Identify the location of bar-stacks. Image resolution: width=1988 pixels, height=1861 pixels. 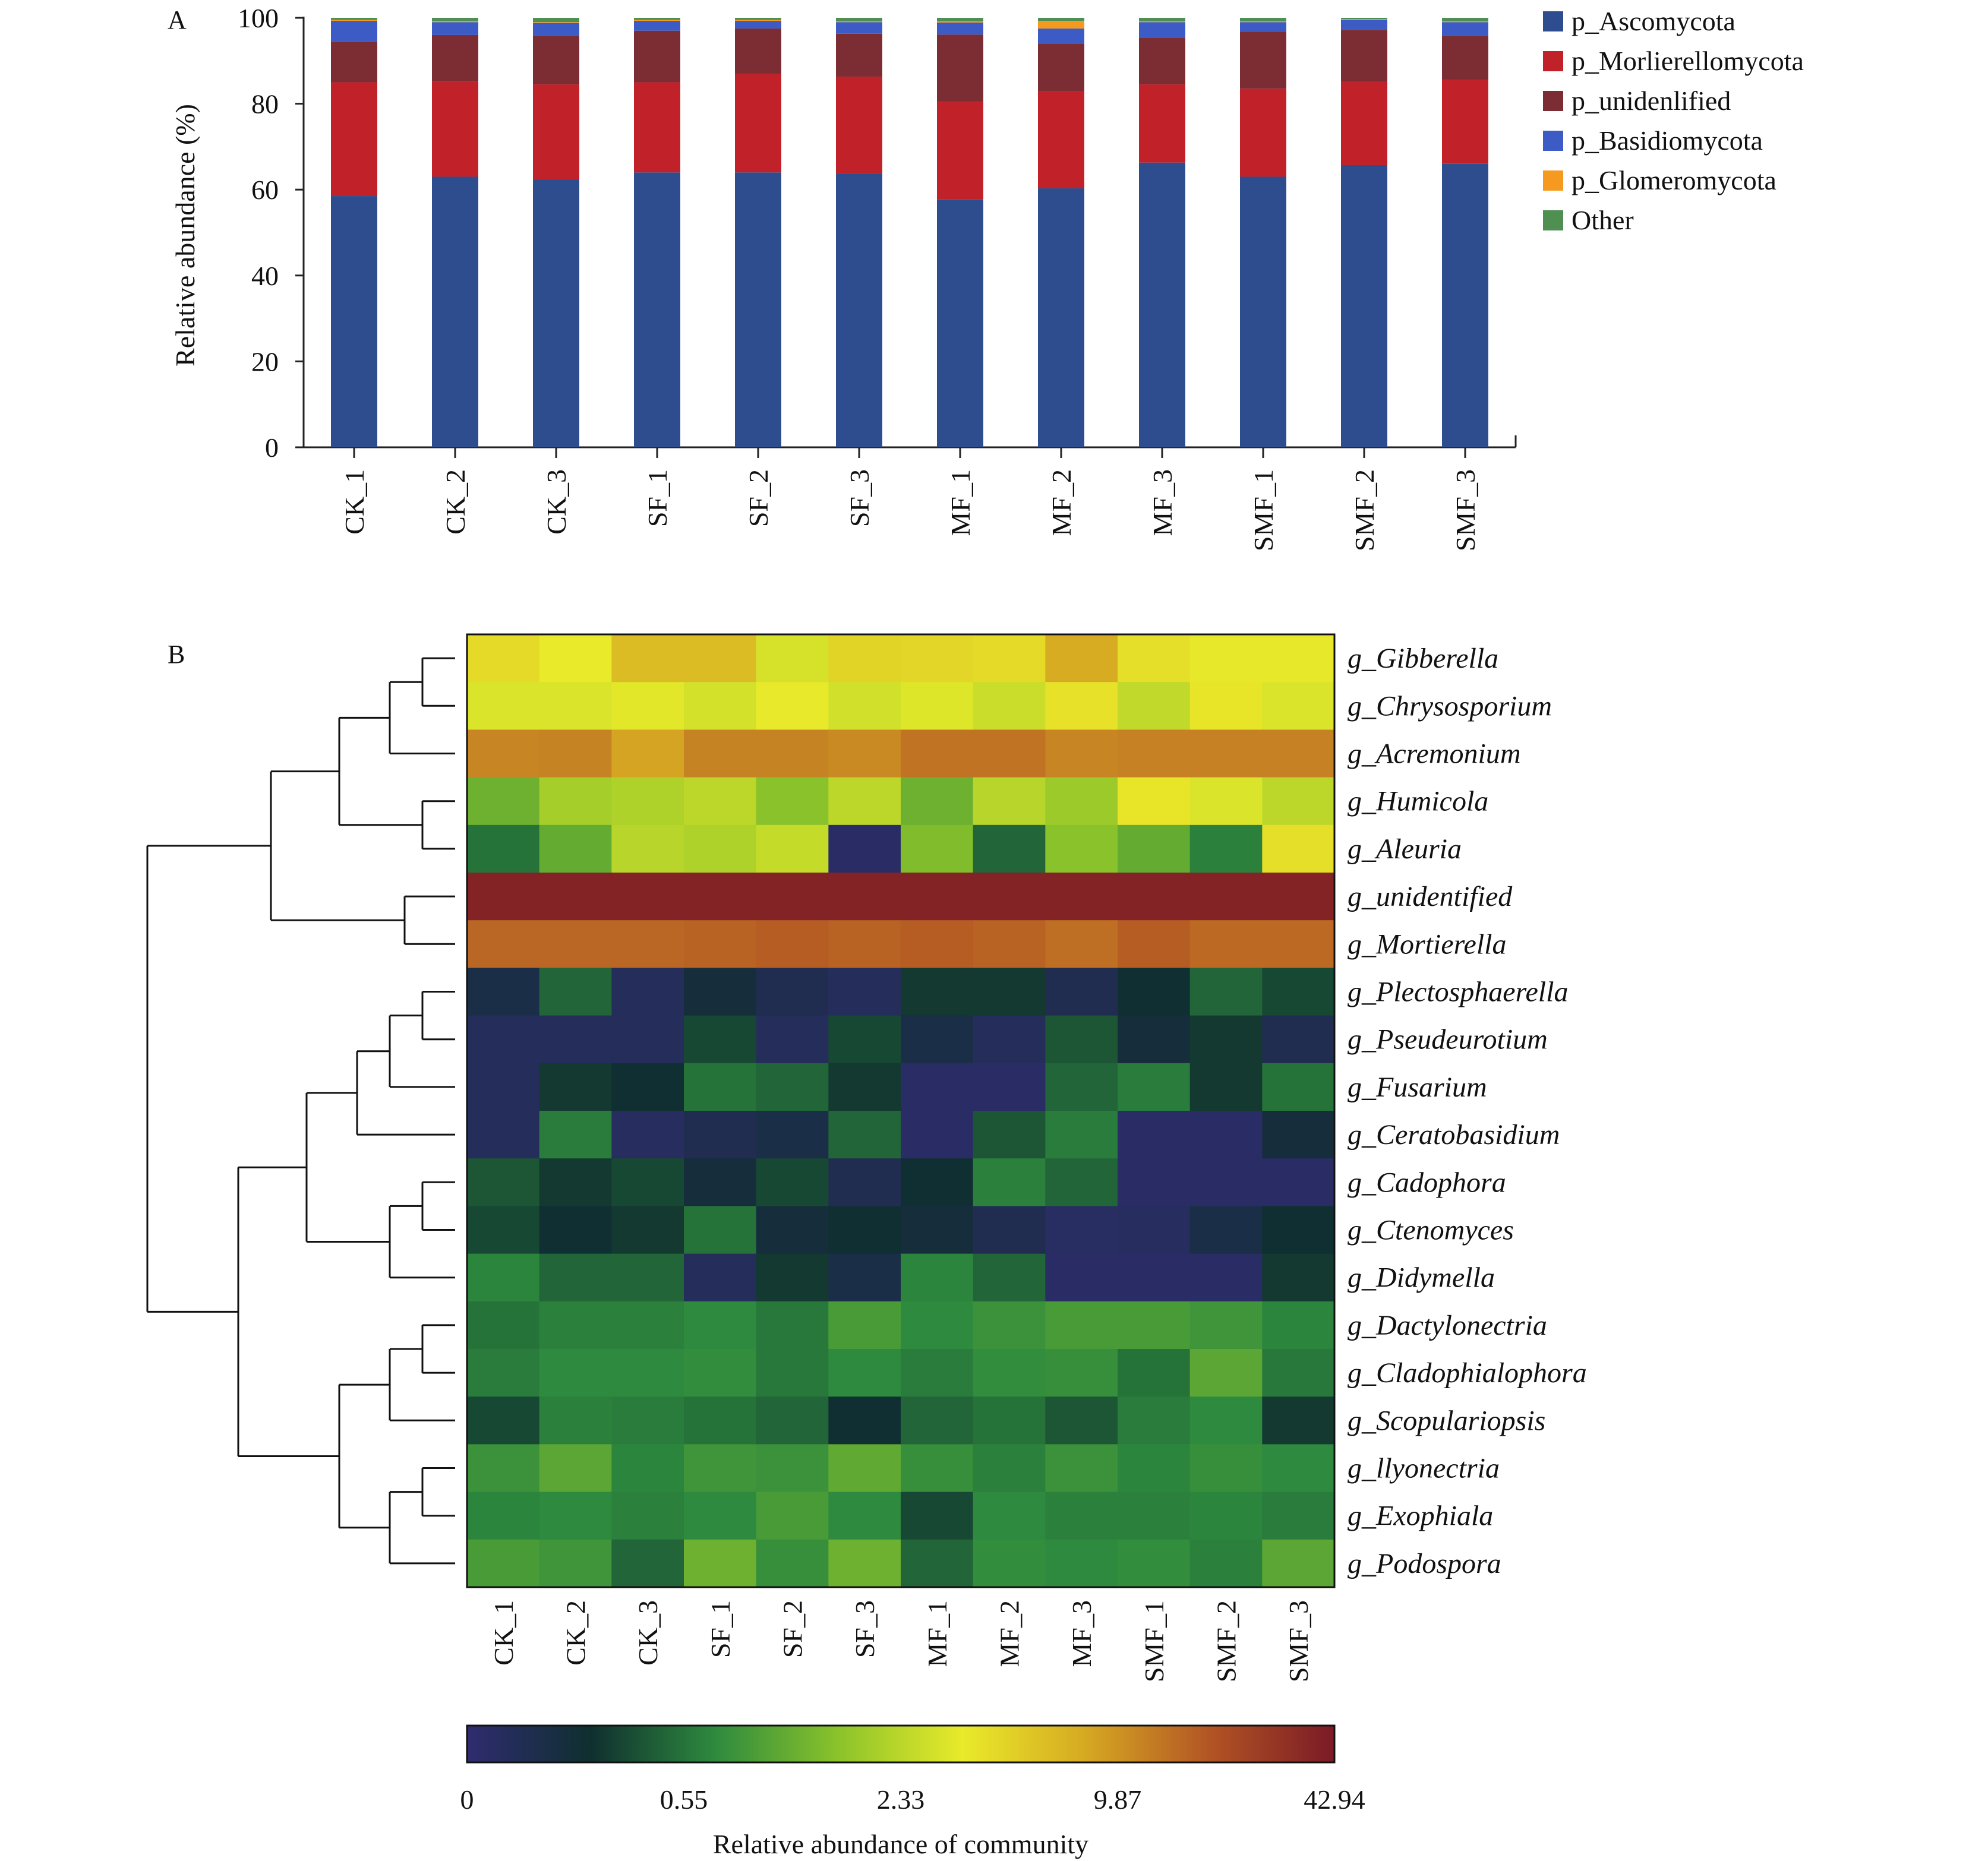
(909, 232).